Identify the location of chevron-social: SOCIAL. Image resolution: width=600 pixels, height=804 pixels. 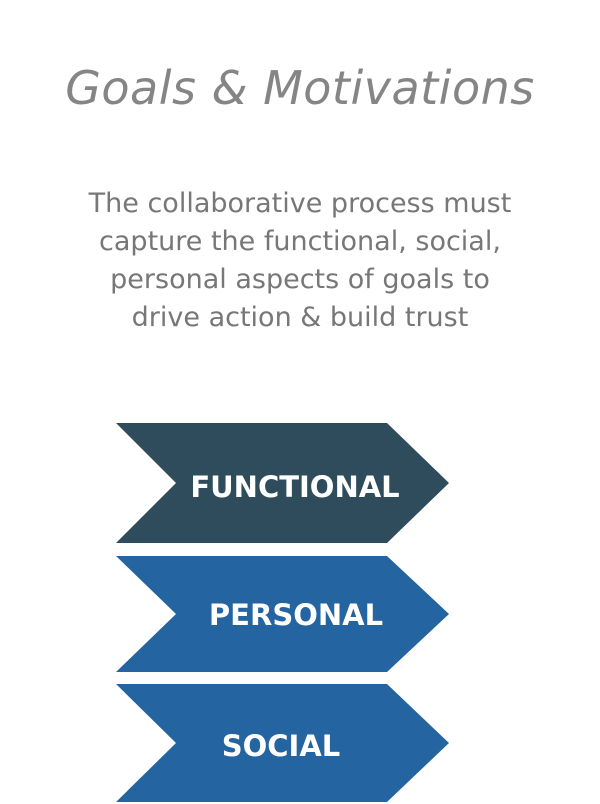
(282, 743).